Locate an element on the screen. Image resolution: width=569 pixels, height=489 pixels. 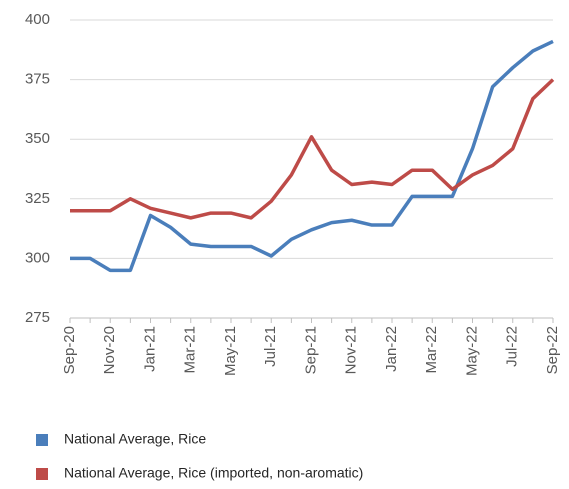
x-tick-label: Mar-21 is located at coordinates (190, 350).